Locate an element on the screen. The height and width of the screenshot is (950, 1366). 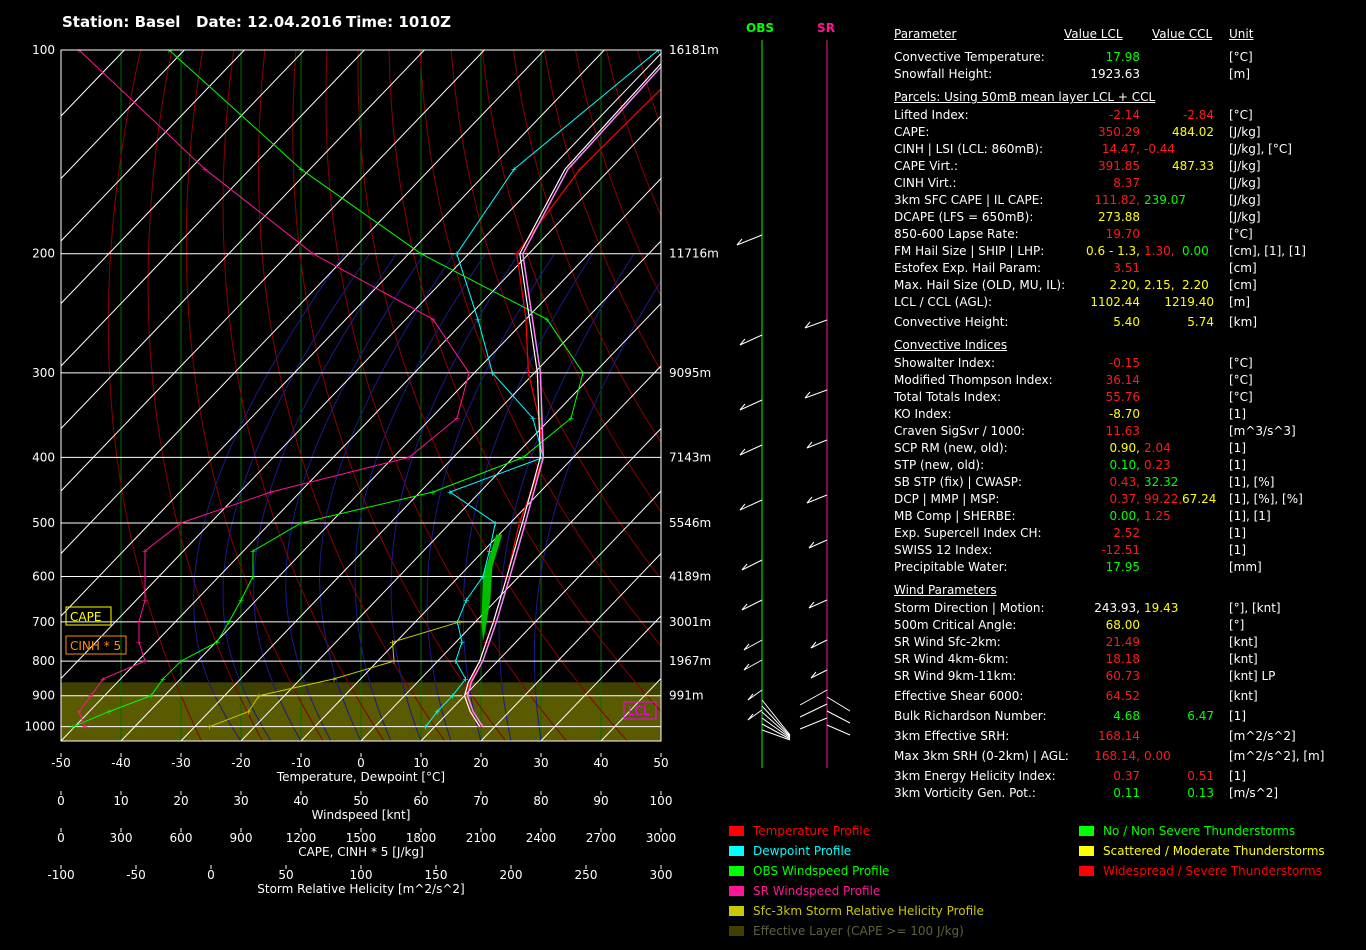
row-value-lcl: 18.18 is located at coordinates (1122, 659).